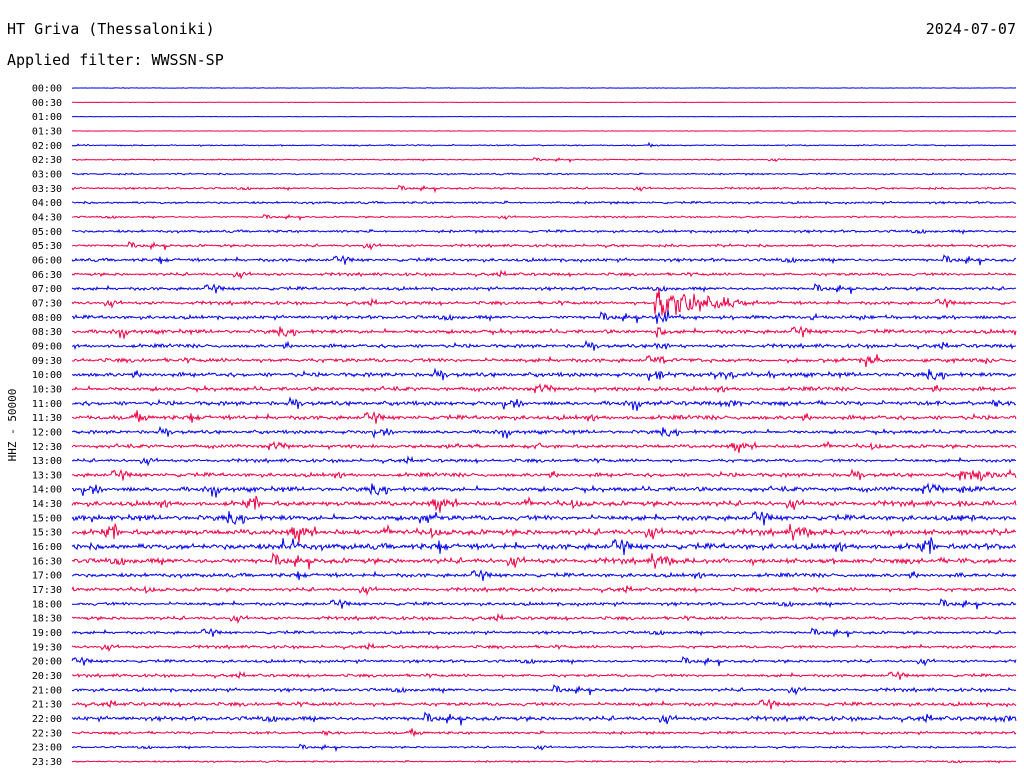 The image size is (1024, 780). I want to click on time-tick-label: 19:00, so click(47, 633).